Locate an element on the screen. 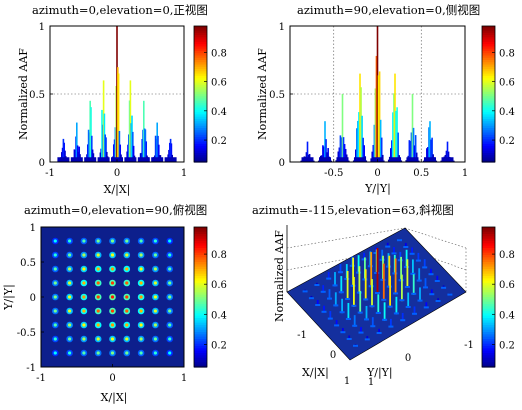  colorbar-tick-label: 0.4 is located at coordinates (507, 315).